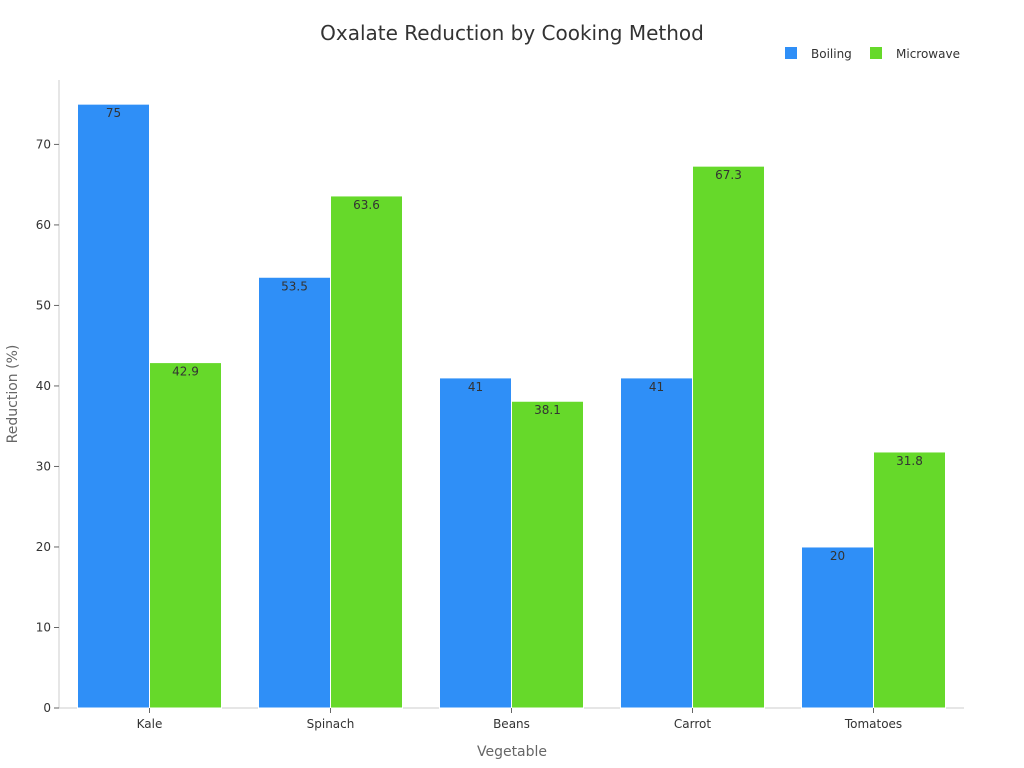 This screenshot has height=768, width=1024. Describe the element at coordinates (909, 461) in the screenshot. I see `data-label: 31.8` at that location.